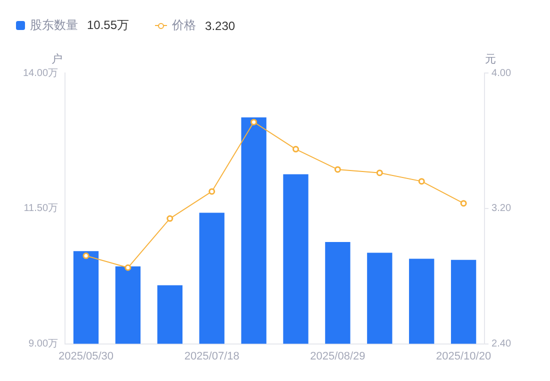 The image size is (550, 381). Describe the element at coordinates (40, 73) in the screenshot. I see `y-tick-label: 14.00万` at that location.